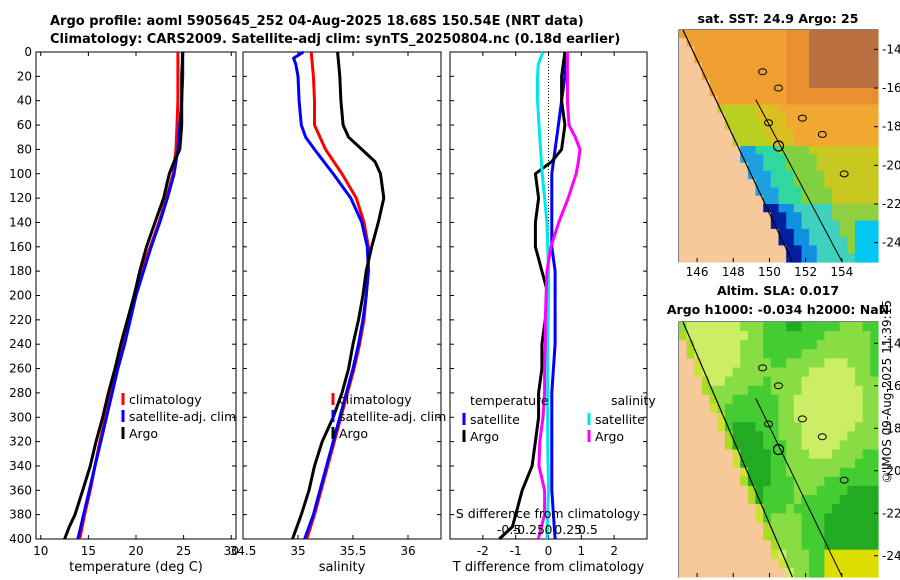 The image size is (900, 580). What do you see at coordinates (297, 551) in the screenshot?
I see `x-tick-label: 35` at bounding box center [297, 551].